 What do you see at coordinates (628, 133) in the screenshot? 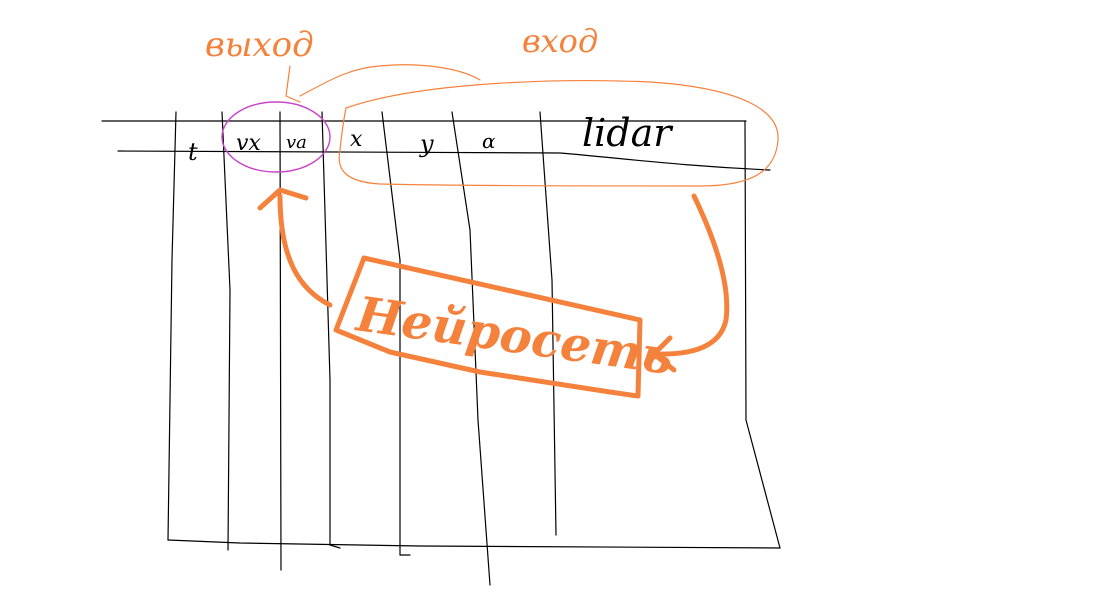
I see `column-header-lidar: lidar` at bounding box center [628, 133].